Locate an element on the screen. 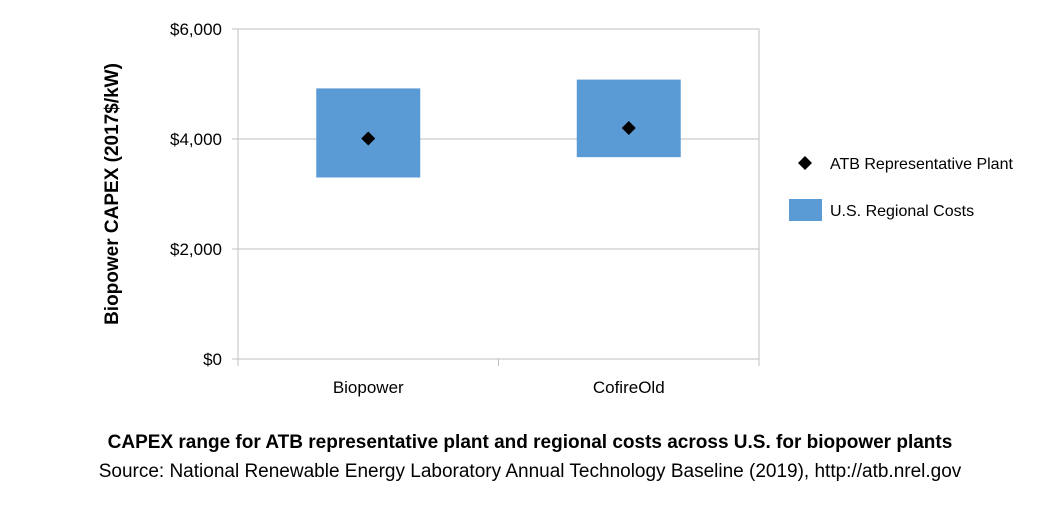 Image resolution: width=1060 pixels, height=508 pixels. y-tick-label: $0 is located at coordinates (212, 359).